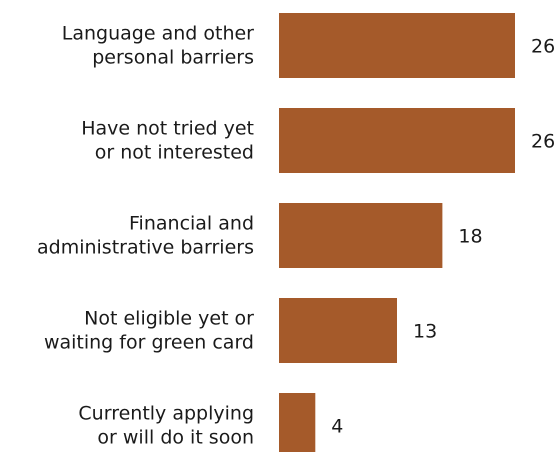  Describe the element at coordinates (145, 248) in the screenshot. I see `category-label-line: administrative barriers` at that location.